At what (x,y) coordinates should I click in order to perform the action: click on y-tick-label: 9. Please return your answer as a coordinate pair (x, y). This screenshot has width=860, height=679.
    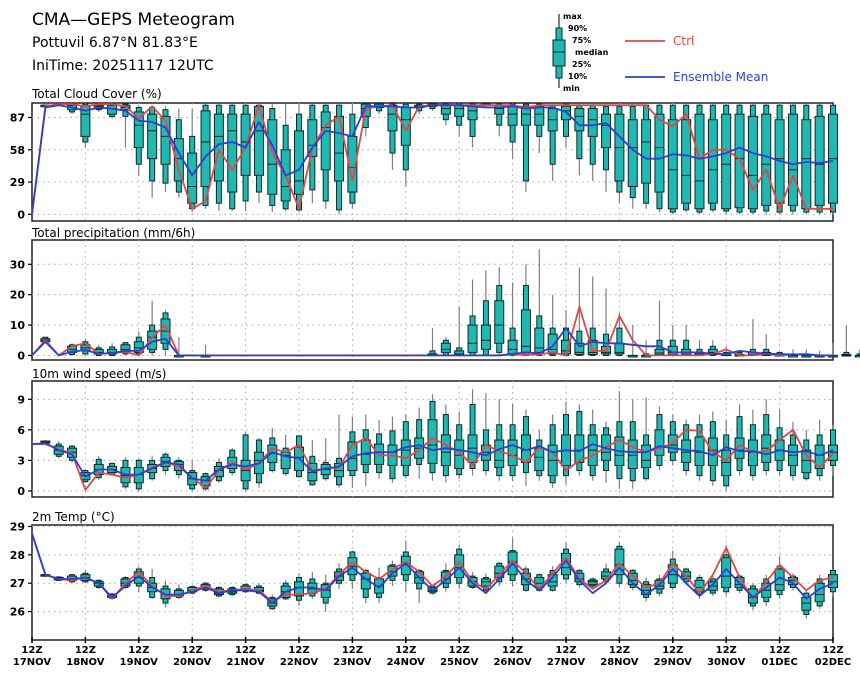
    Looking at the image, I should click on (21, 399).